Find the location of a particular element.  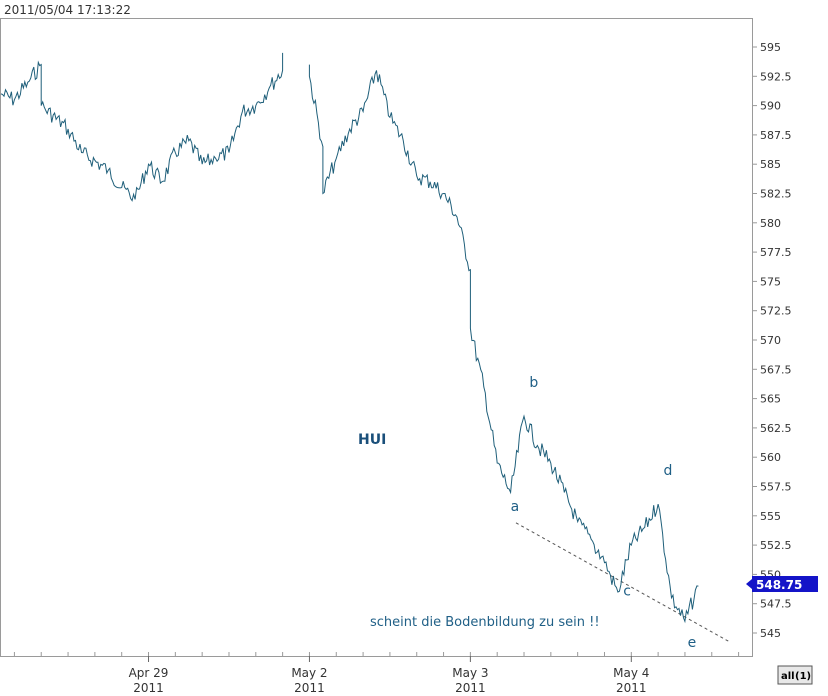

y-tick-label: 565 is located at coordinates (770, 399).